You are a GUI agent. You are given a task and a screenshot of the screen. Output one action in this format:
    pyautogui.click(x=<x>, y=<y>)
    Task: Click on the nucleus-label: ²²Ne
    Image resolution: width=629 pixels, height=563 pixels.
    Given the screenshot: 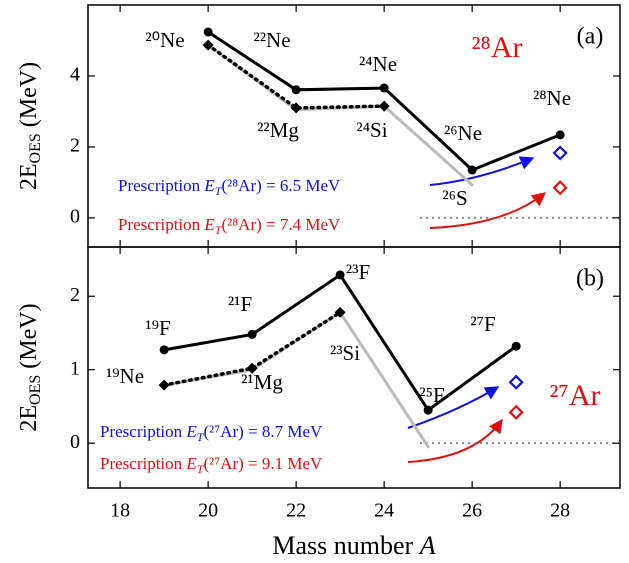 What is the action you would take?
    pyautogui.click(x=271, y=40)
    